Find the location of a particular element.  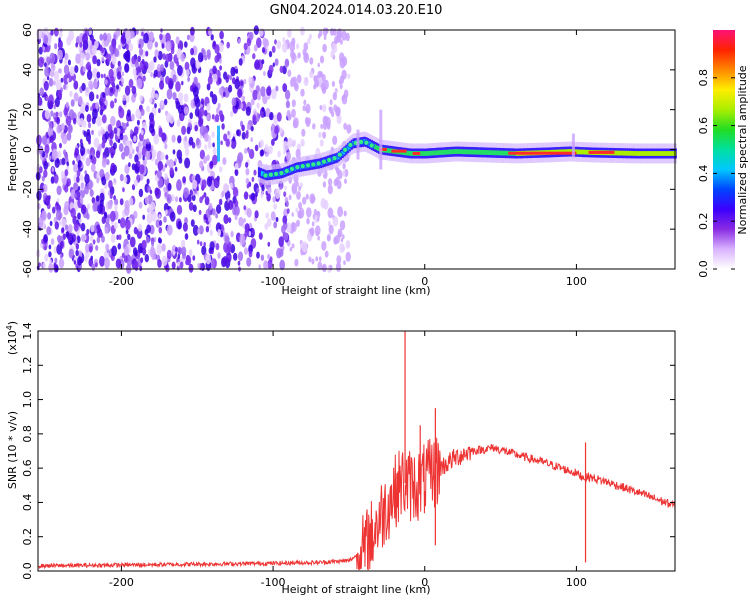

snr-y-label: SNR (10 * v/v) is located at coordinates (12, 450).